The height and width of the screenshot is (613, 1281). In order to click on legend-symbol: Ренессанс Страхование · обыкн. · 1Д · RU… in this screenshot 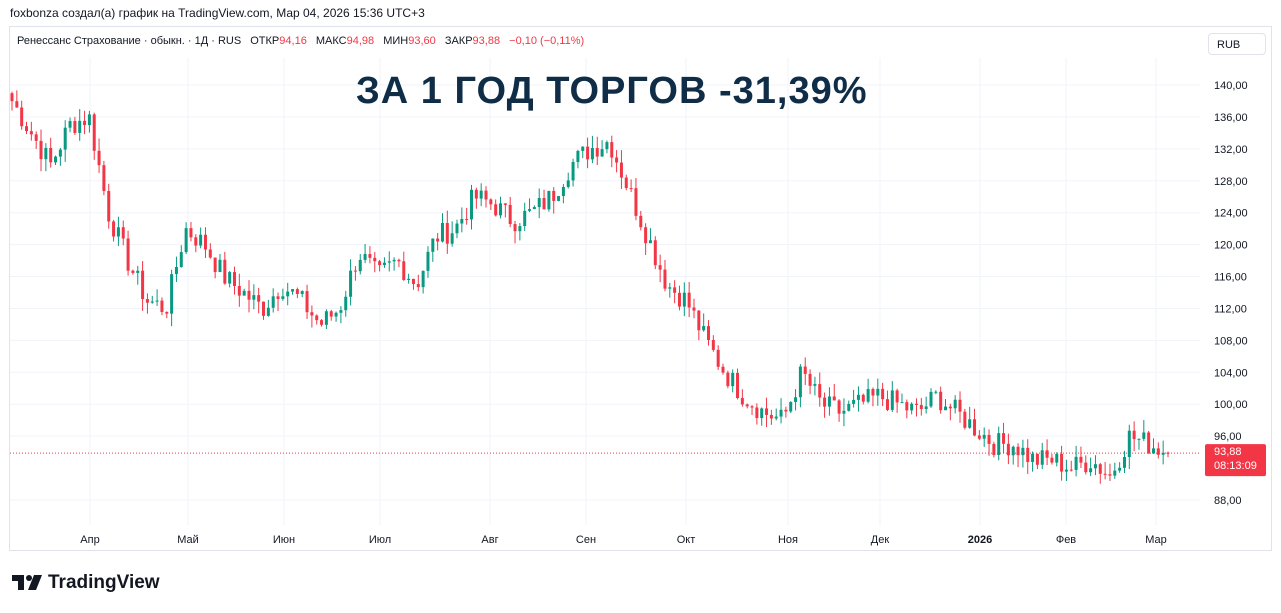, I will do `click(129, 41)`.